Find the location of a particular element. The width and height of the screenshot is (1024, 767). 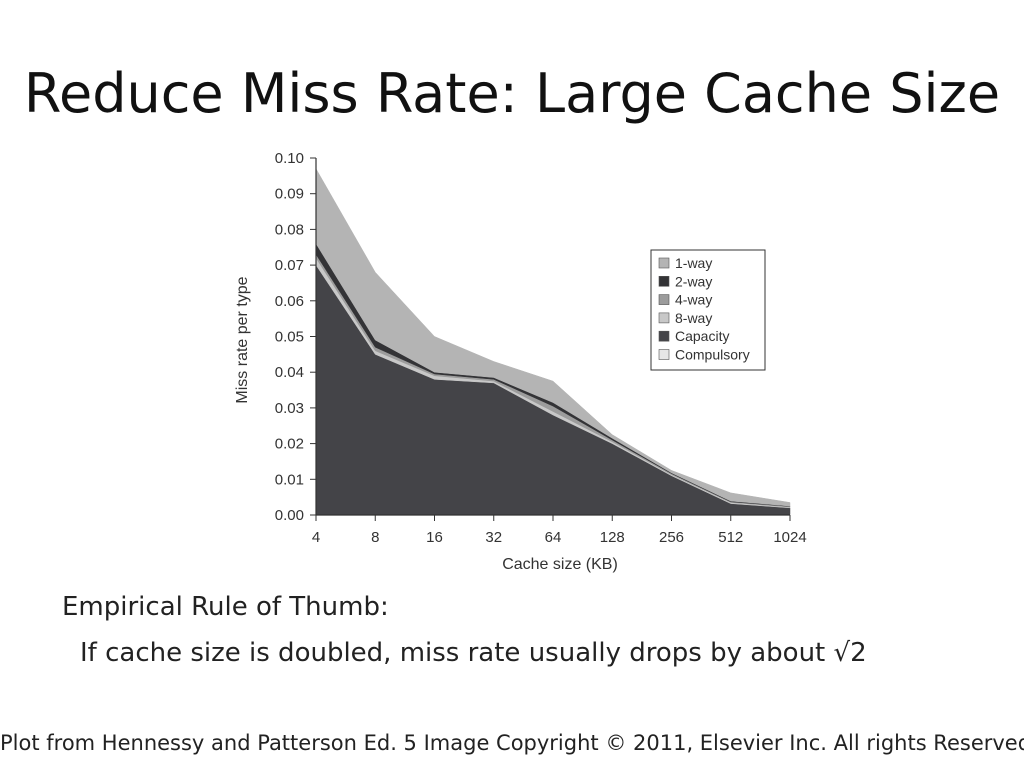

x-tick-label: 64 is located at coordinates (553, 537).